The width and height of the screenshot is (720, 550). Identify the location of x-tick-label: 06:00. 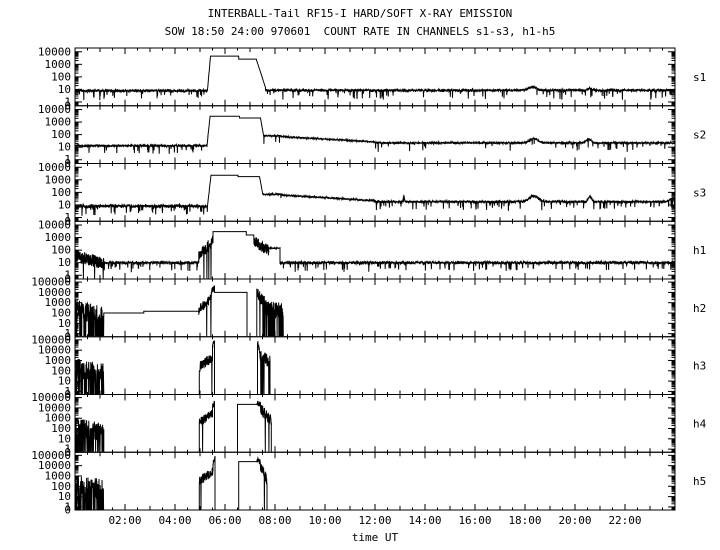
(224, 520).